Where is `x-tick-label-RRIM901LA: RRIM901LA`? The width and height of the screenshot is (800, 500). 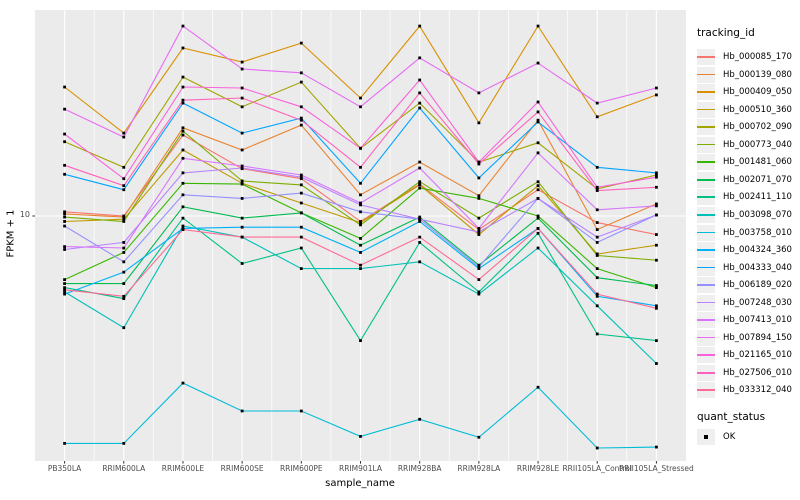 x-tick-label-RRIM901LA: RRIM901LA is located at coordinates (360, 468).